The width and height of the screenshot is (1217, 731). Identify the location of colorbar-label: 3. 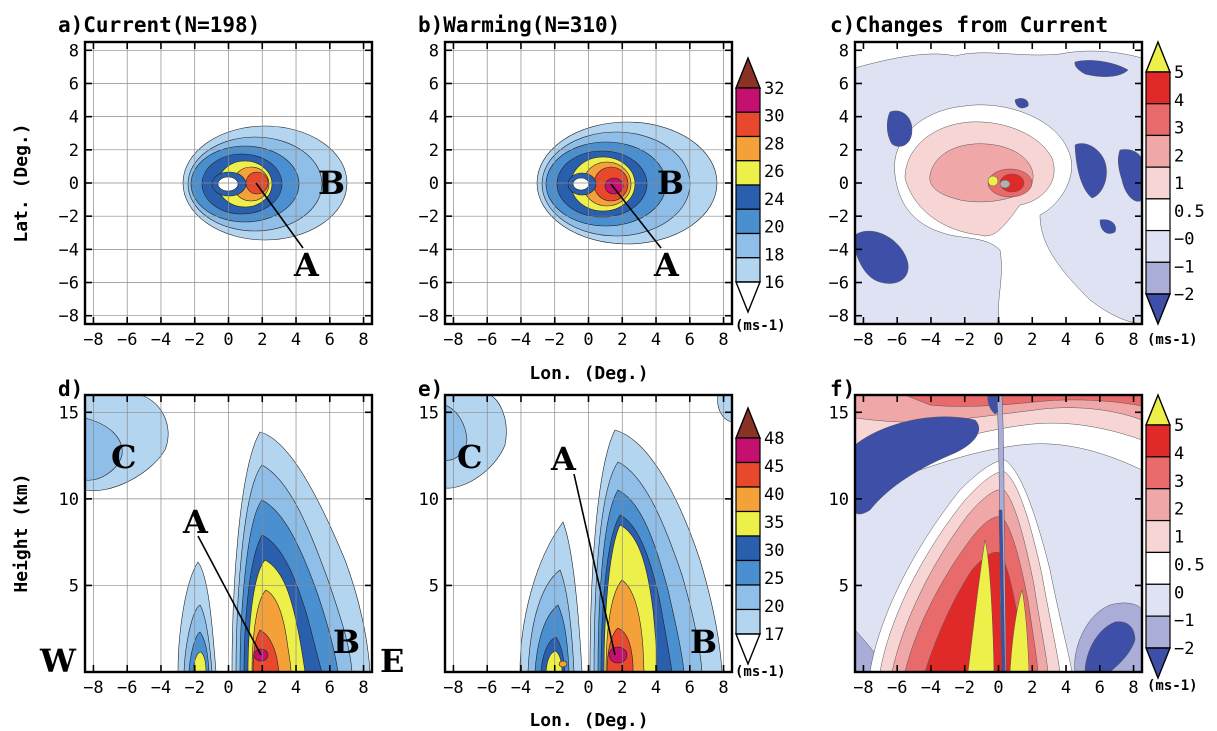
(1179, 482).